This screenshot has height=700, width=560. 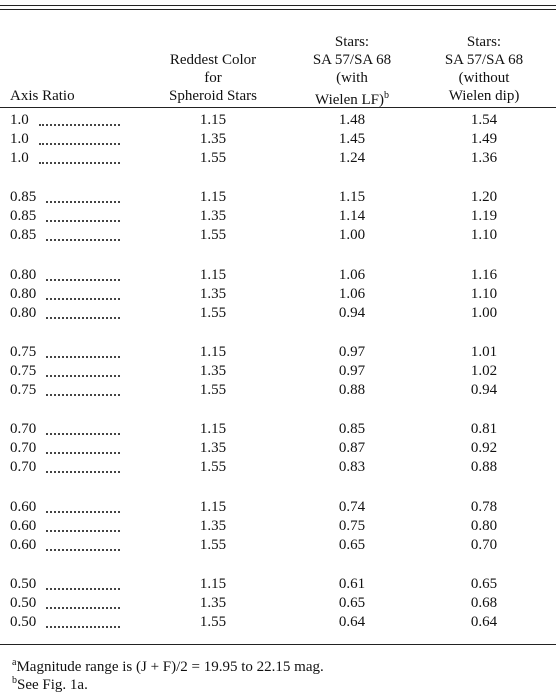 What do you see at coordinates (484, 120) in the screenshot?
I see `cell: 1.54` at bounding box center [484, 120].